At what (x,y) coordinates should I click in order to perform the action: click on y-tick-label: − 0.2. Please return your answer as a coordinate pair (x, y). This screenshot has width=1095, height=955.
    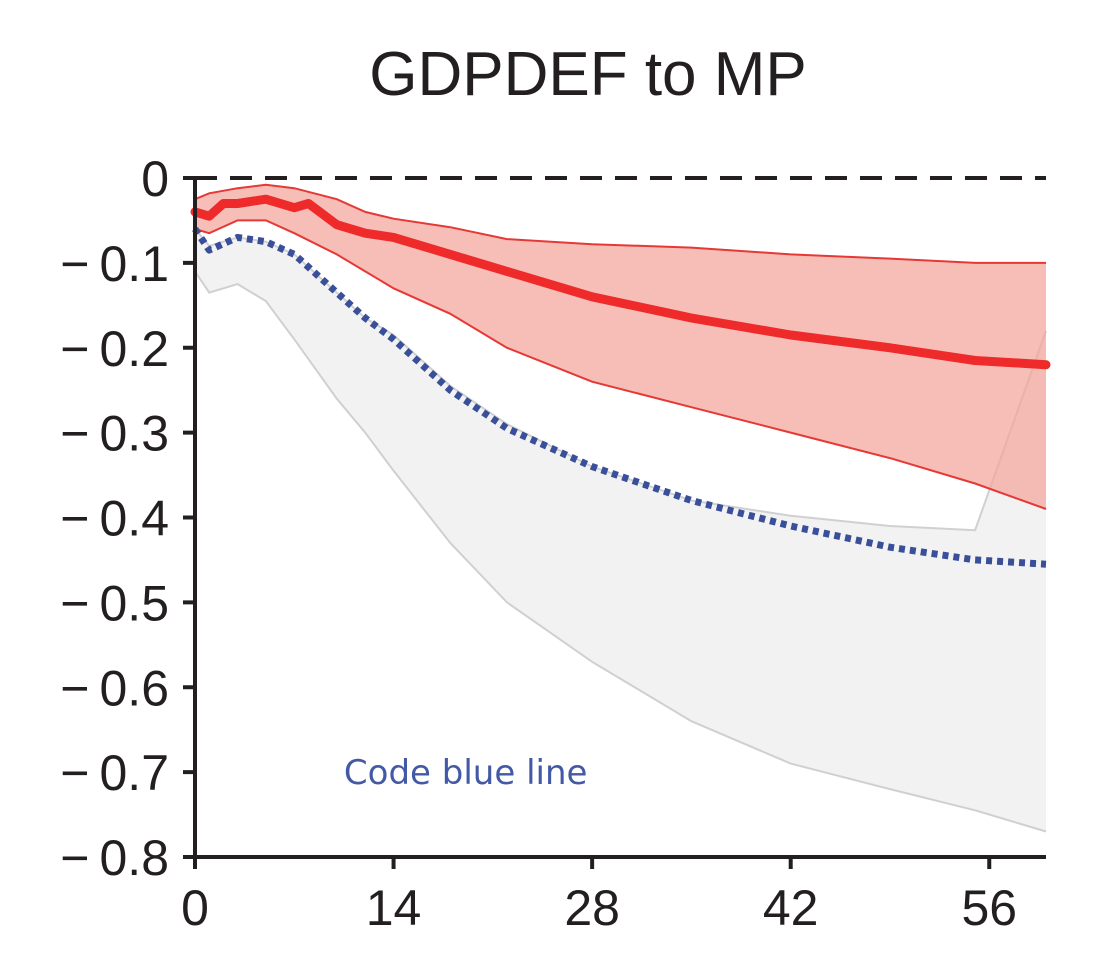
    Looking at the image, I should click on (114, 349).